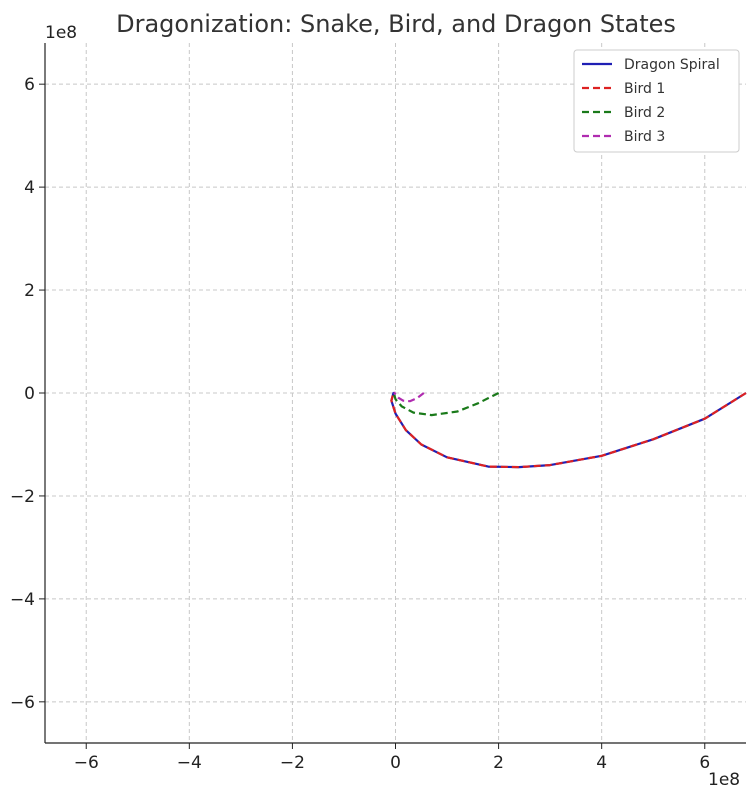 The image size is (756, 803). What do you see at coordinates (22, 703) in the screenshot?
I see `y-tick-label: −6` at bounding box center [22, 703].